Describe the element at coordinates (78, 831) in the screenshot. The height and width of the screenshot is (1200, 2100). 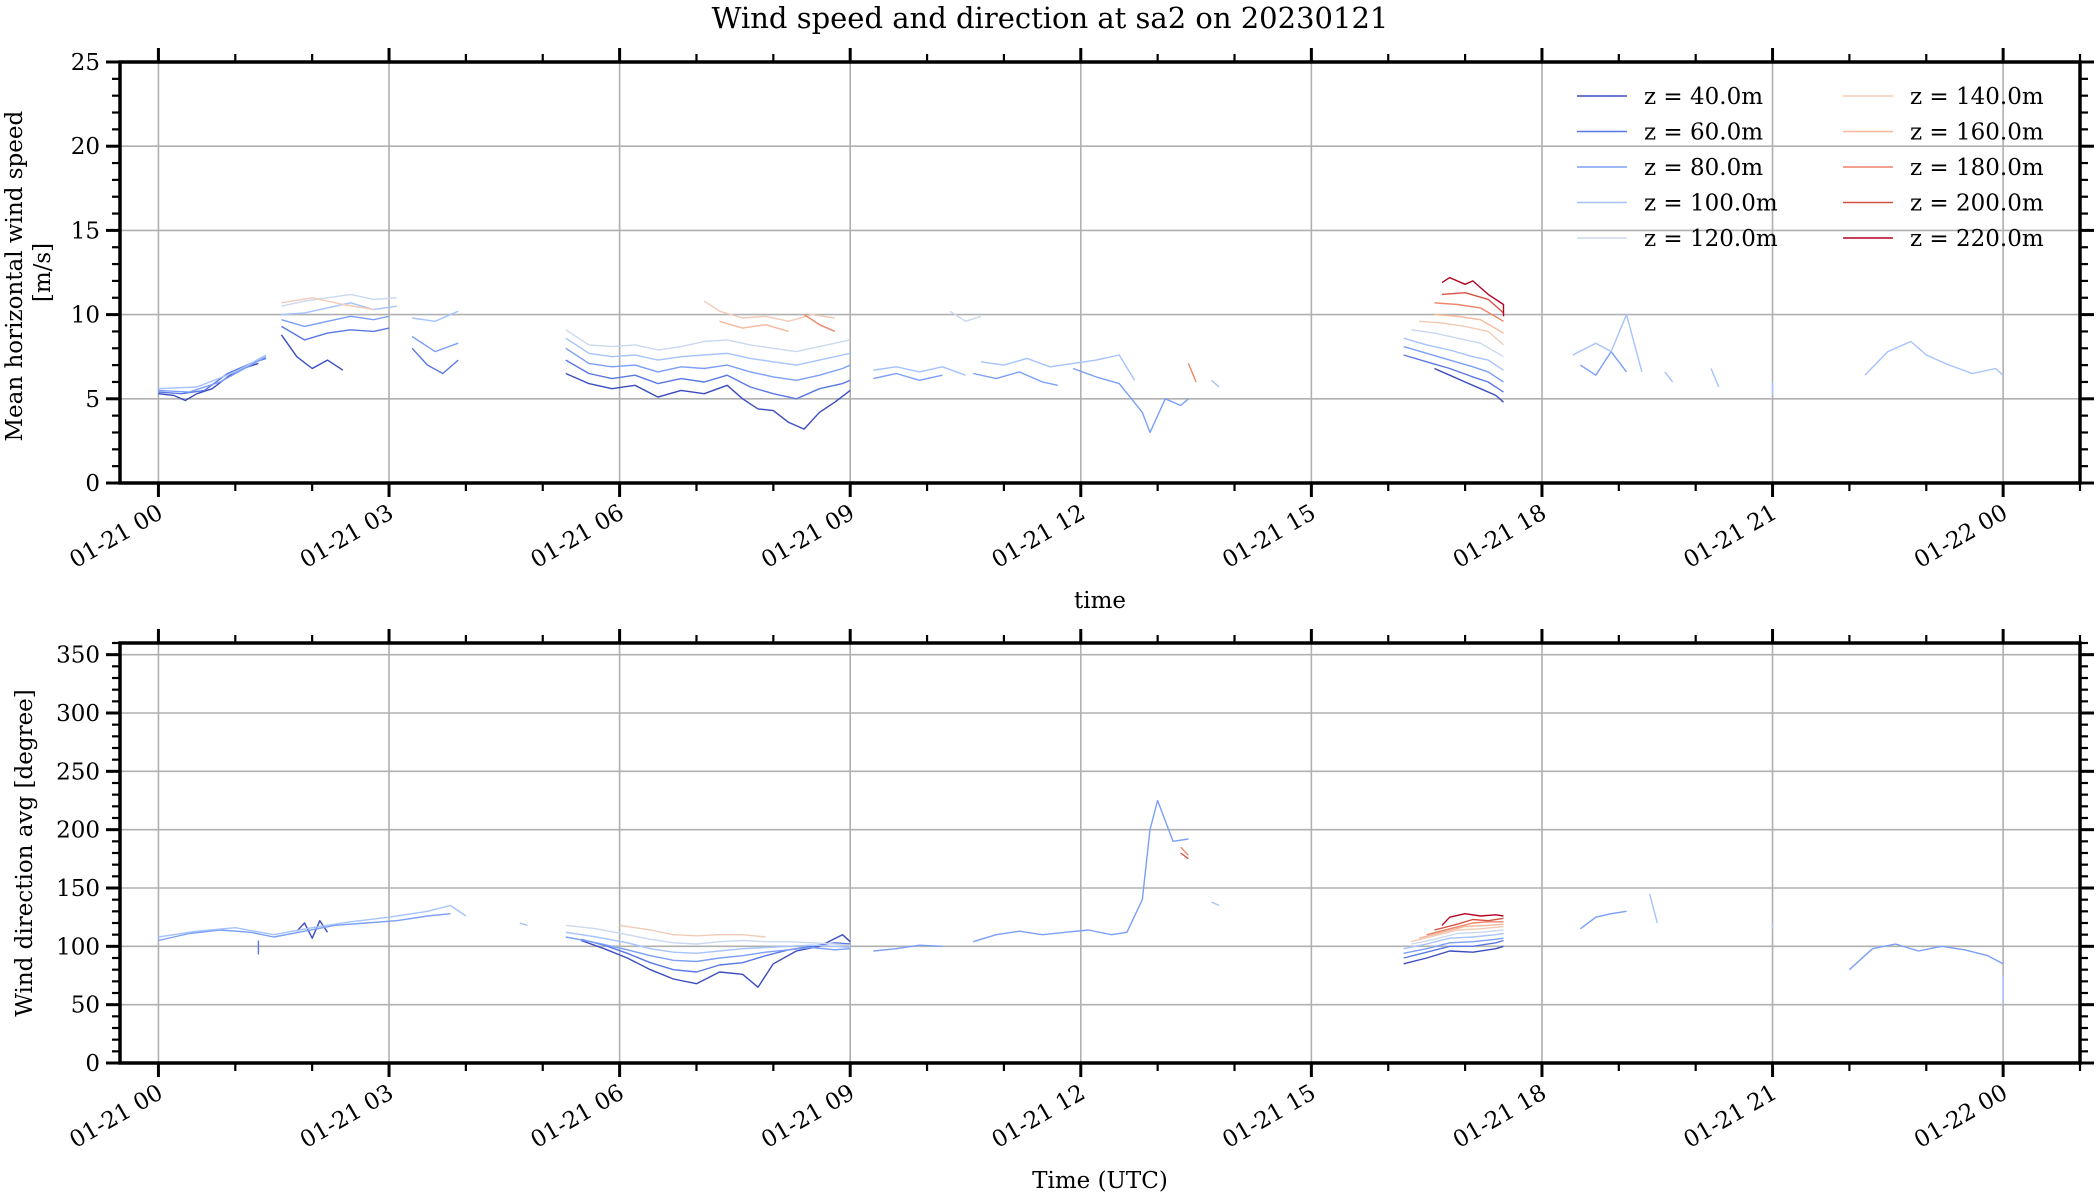
I see `y-tick-label: 200` at that location.